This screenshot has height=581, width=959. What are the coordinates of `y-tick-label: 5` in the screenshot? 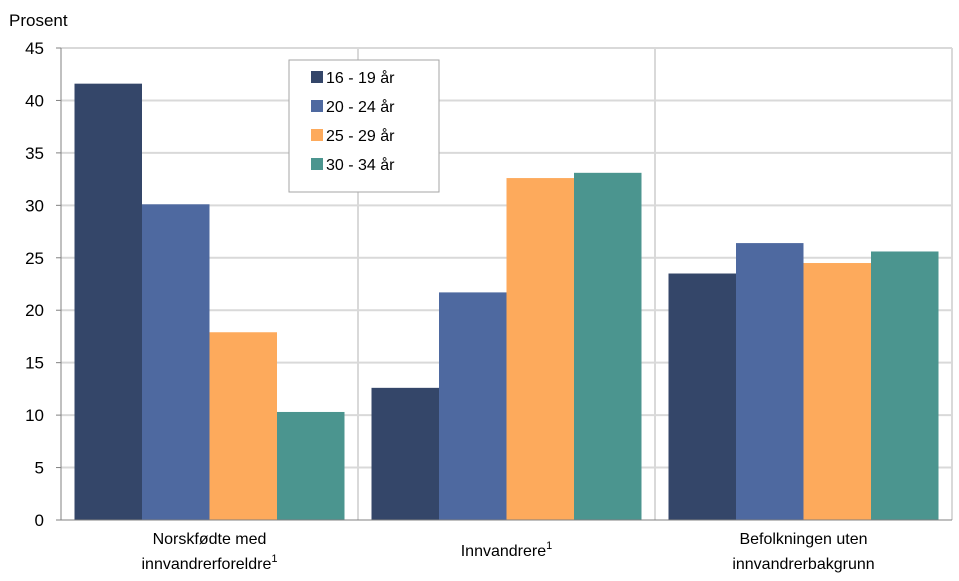 It's located at (39, 468).